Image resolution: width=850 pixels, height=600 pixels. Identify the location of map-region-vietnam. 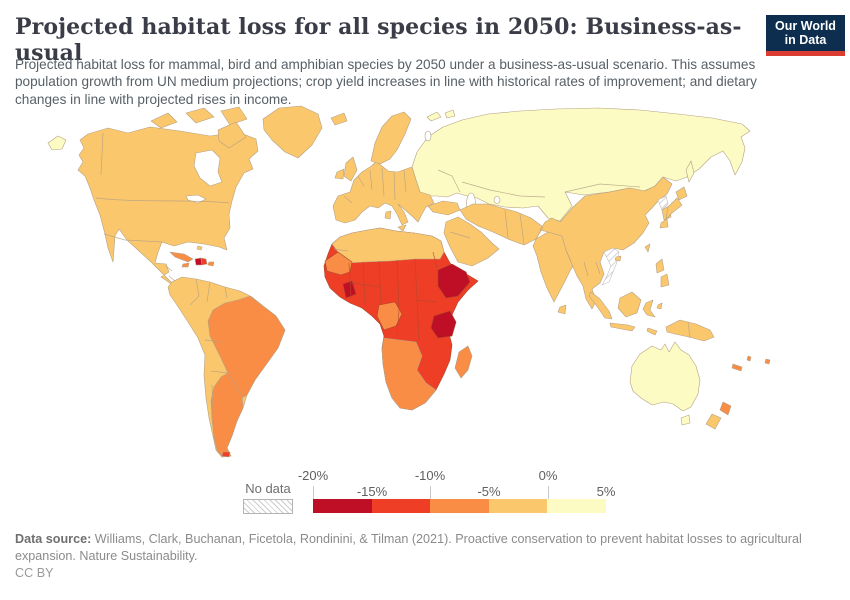
(610, 266).